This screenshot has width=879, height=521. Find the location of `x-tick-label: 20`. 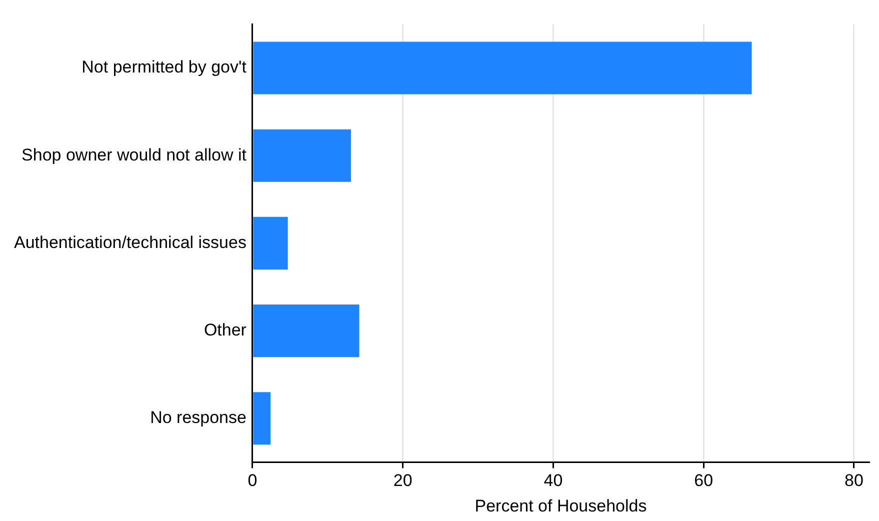

x-tick-label: 20 is located at coordinates (402, 480).